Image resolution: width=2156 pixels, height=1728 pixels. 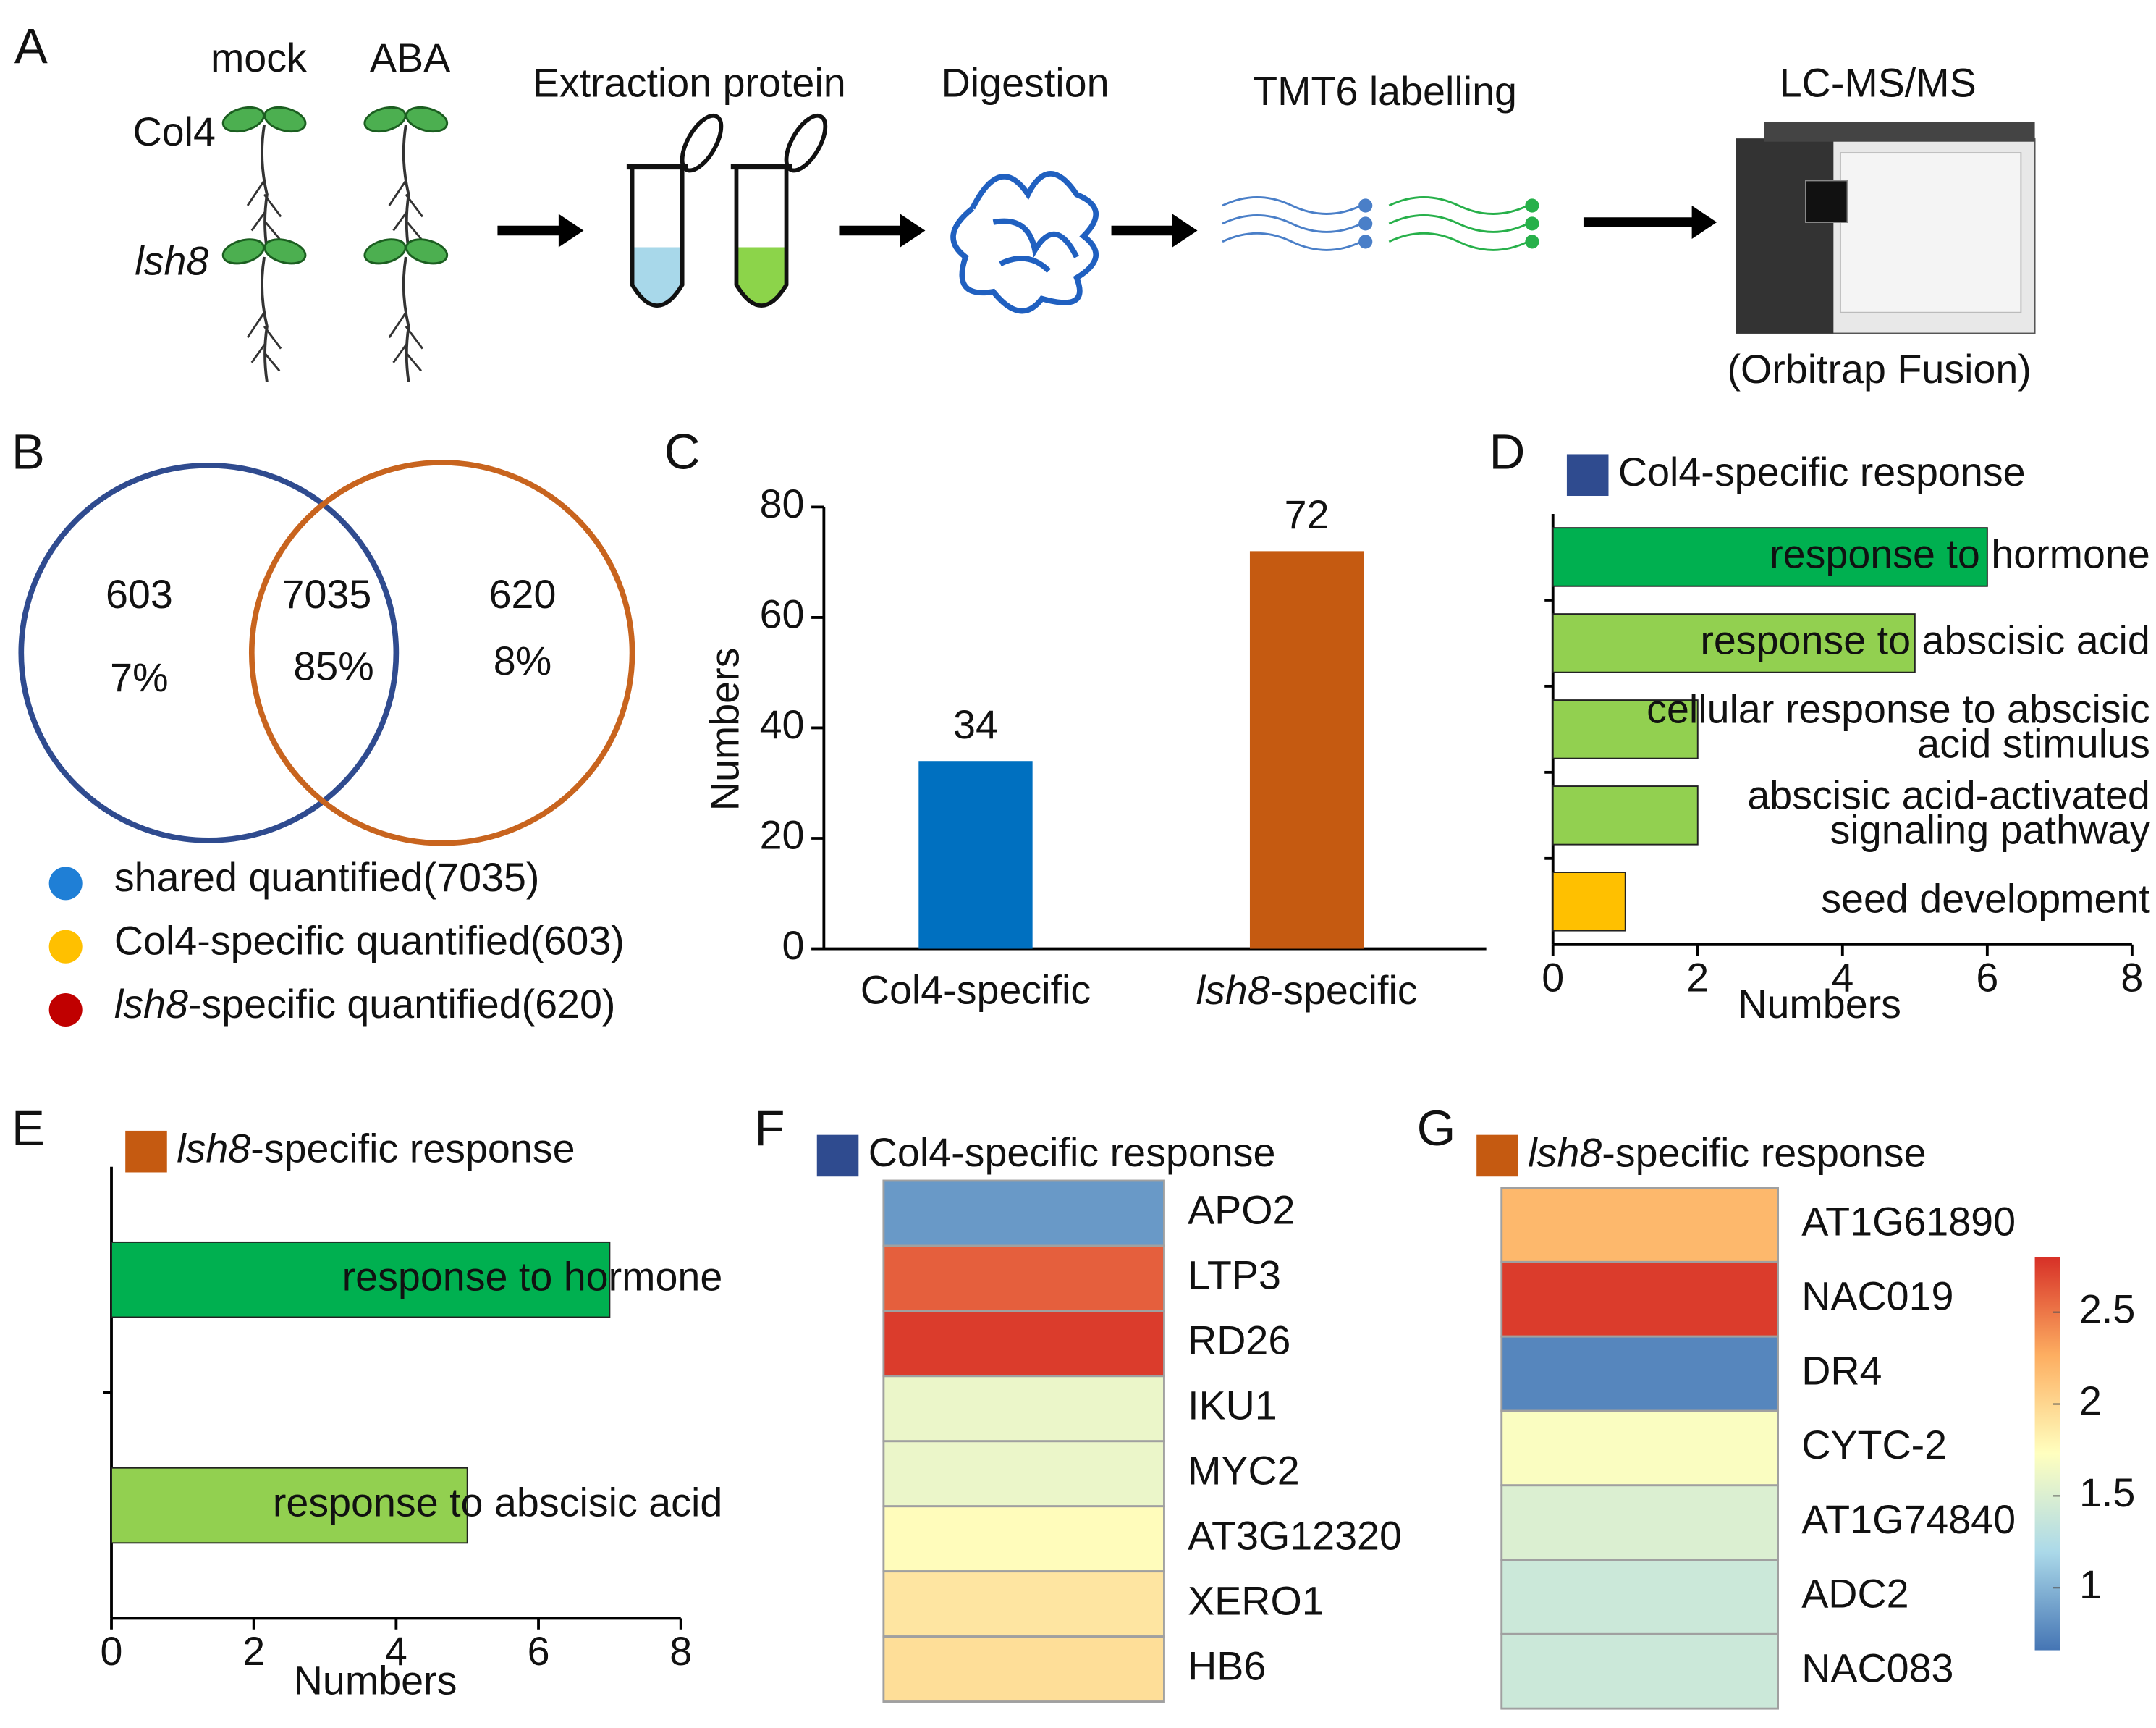 What do you see at coordinates (1877, 1668) in the screenshot?
I see `row-label: NAC083` at bounding box center [1877, 1668].